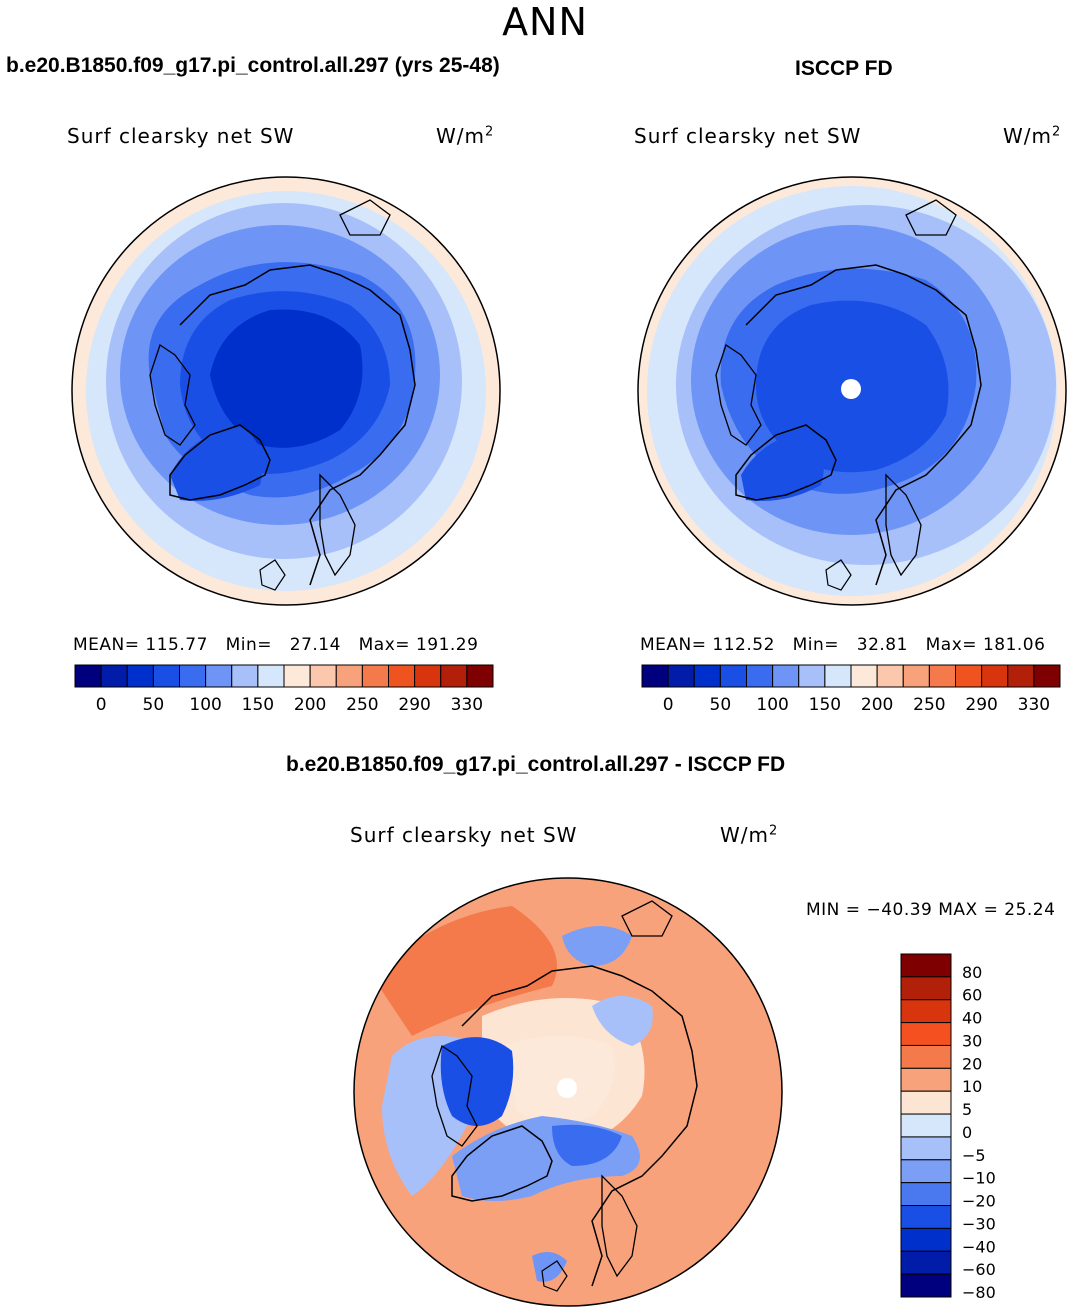 The width and height of the screenshot is (1090, 1310). Describe the element at coordinates (782, 465) in the screenshot. I see `map-2-zone` at that location.